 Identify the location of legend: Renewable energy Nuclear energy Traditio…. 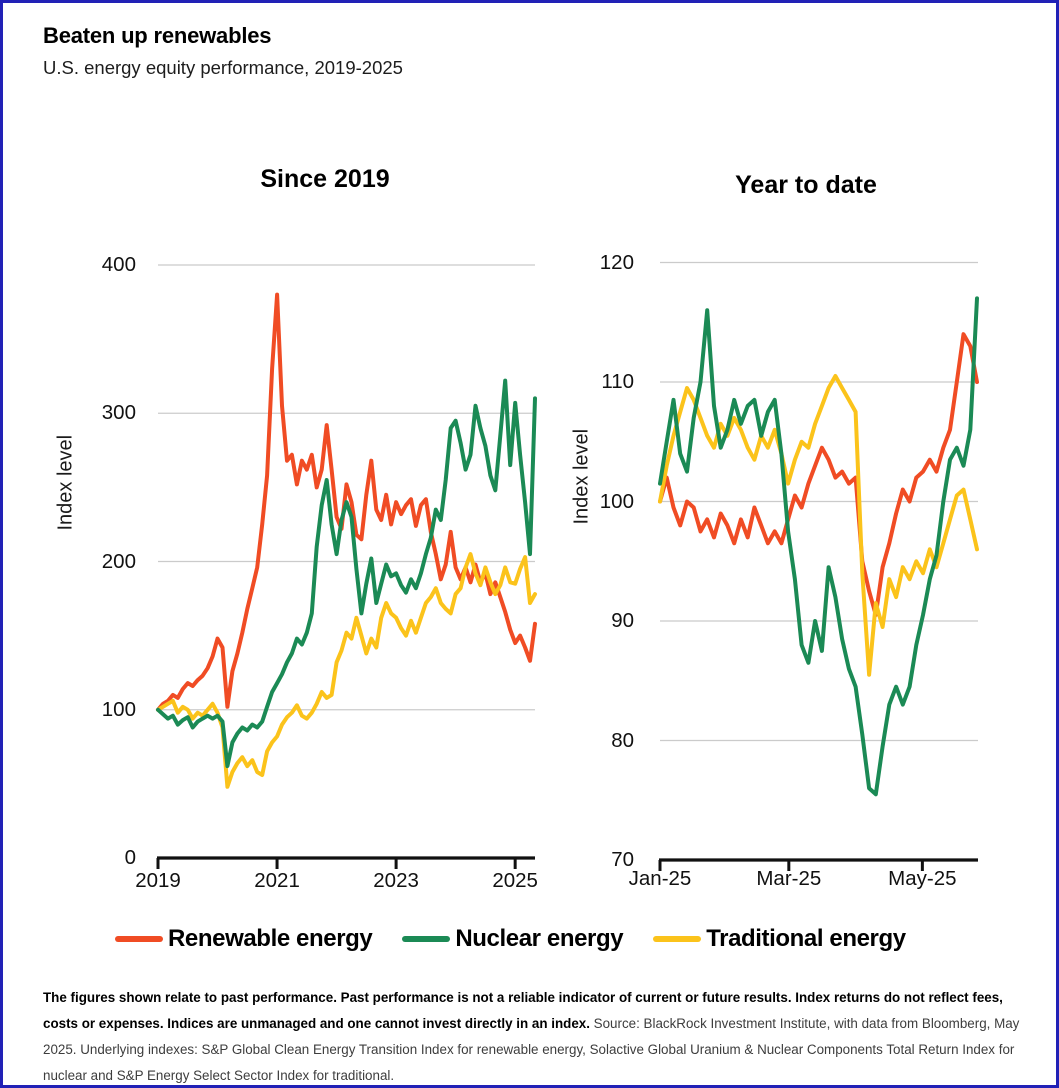
(510, 939).